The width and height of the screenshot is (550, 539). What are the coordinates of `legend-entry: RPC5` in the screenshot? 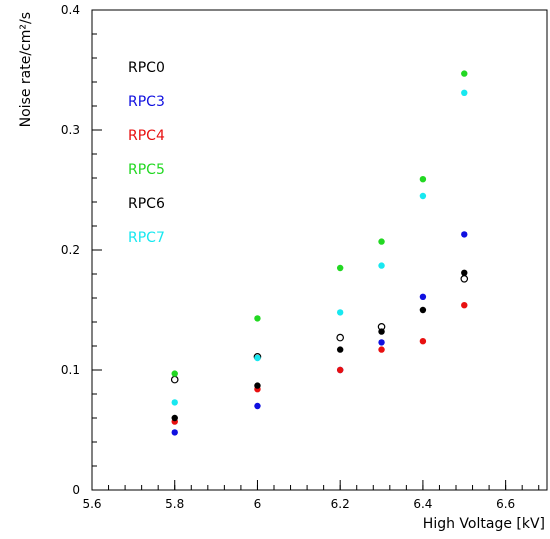 It's located at (146, 170).